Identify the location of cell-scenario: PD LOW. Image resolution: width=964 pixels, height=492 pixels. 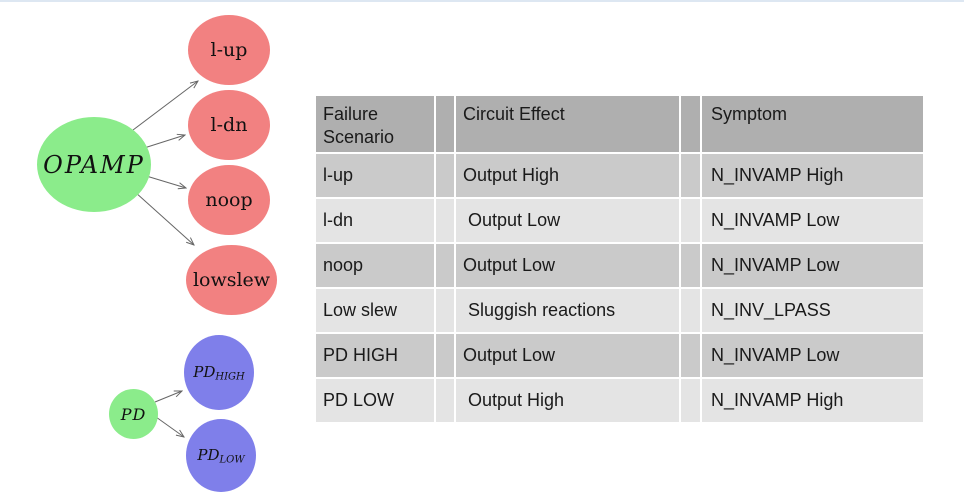
(375, 400).